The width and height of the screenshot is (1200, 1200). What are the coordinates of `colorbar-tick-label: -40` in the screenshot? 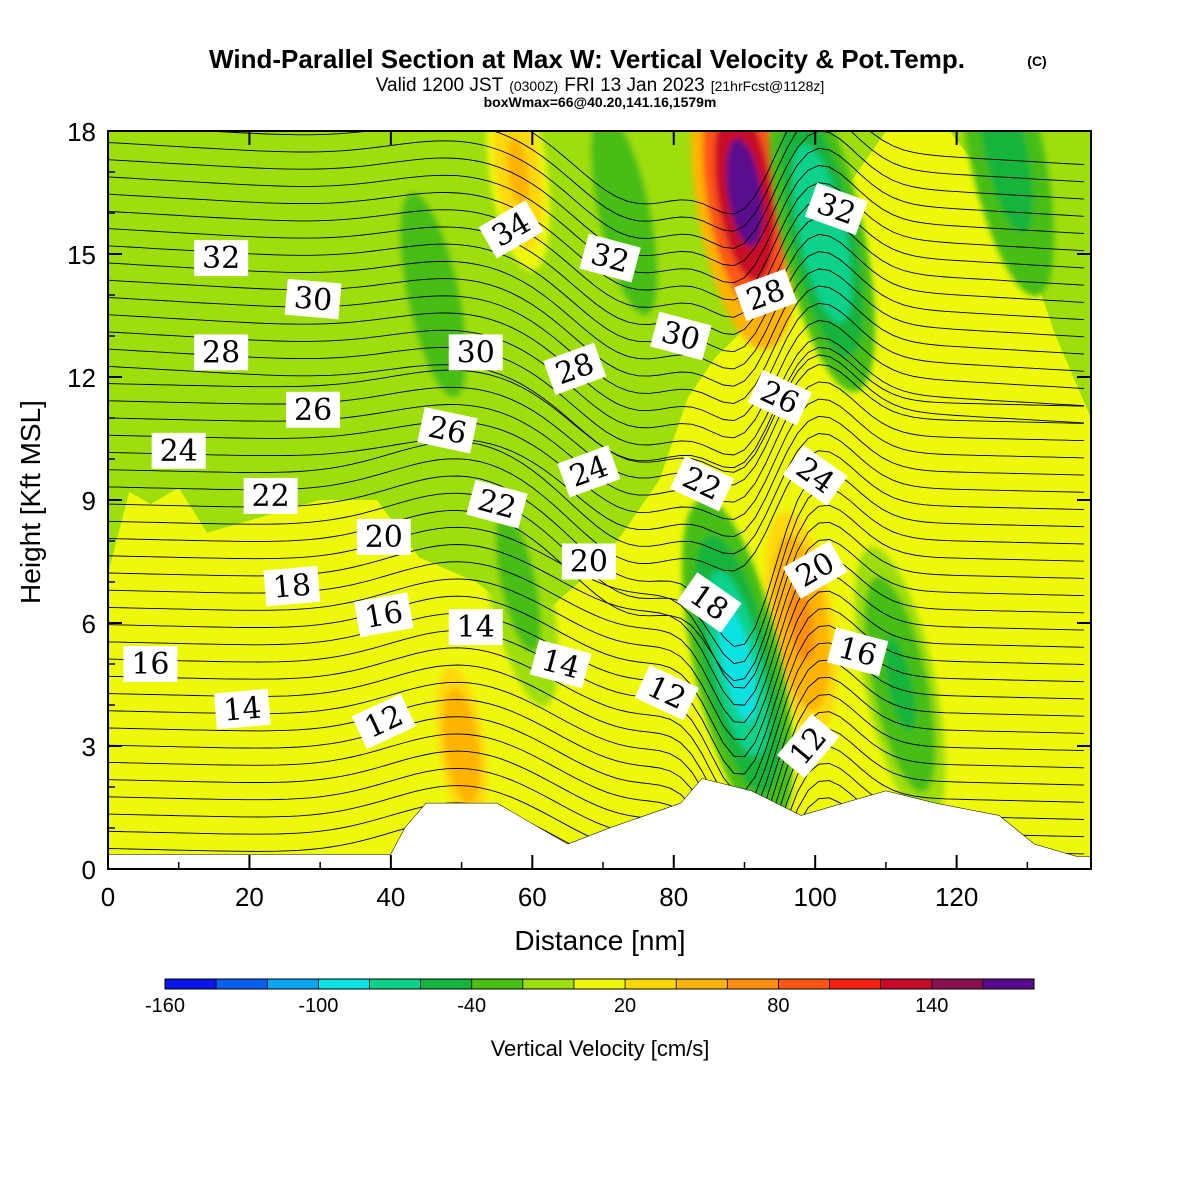 It's located at (471, 1006).